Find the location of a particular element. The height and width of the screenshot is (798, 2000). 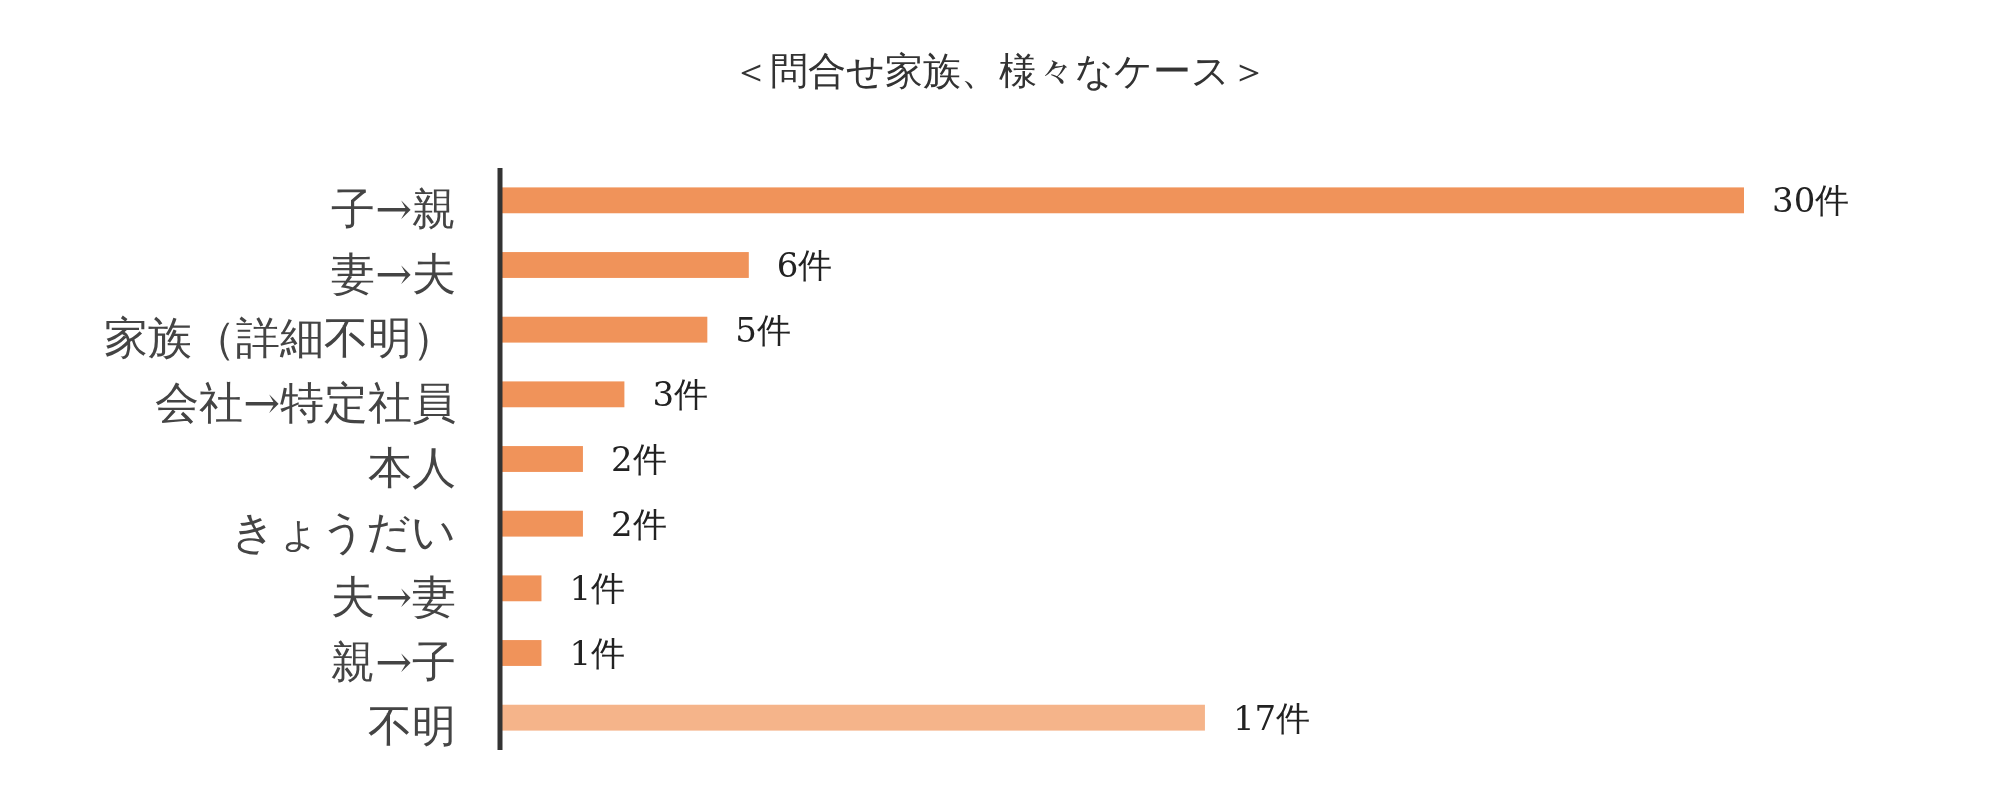

data-label: 30件 is located at coordinates (1811, 200).